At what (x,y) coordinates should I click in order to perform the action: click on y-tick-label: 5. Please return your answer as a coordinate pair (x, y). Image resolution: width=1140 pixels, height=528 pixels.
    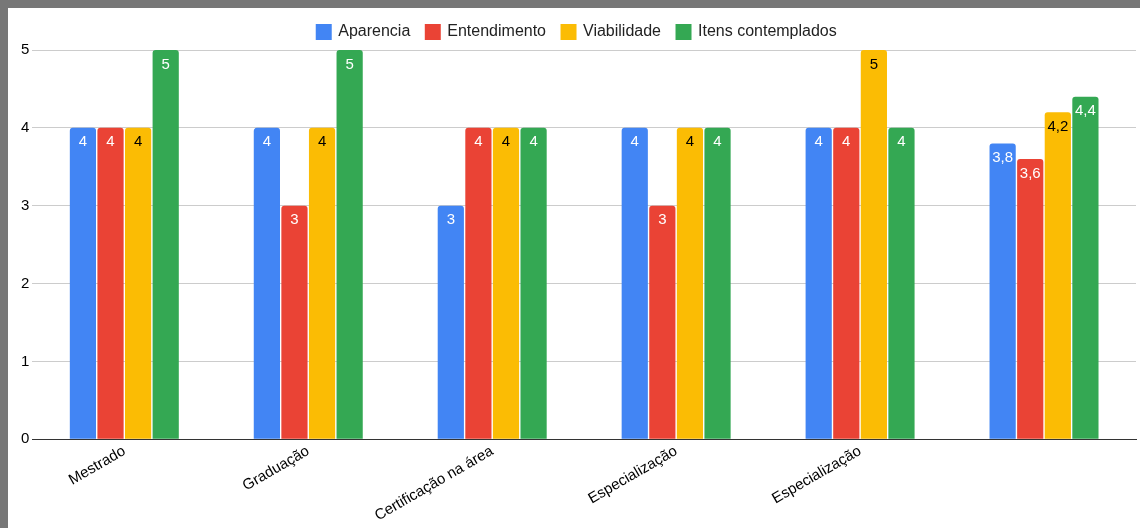
    Looking at the image, I should click on (25, 49).